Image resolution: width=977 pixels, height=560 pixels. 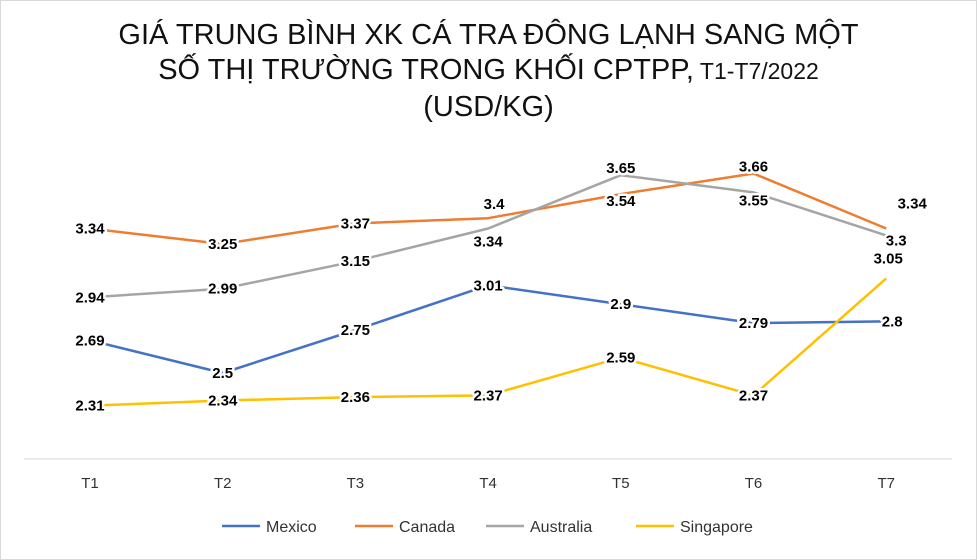 I want to click on data-label: 3.01, so click(x=487, y=285).